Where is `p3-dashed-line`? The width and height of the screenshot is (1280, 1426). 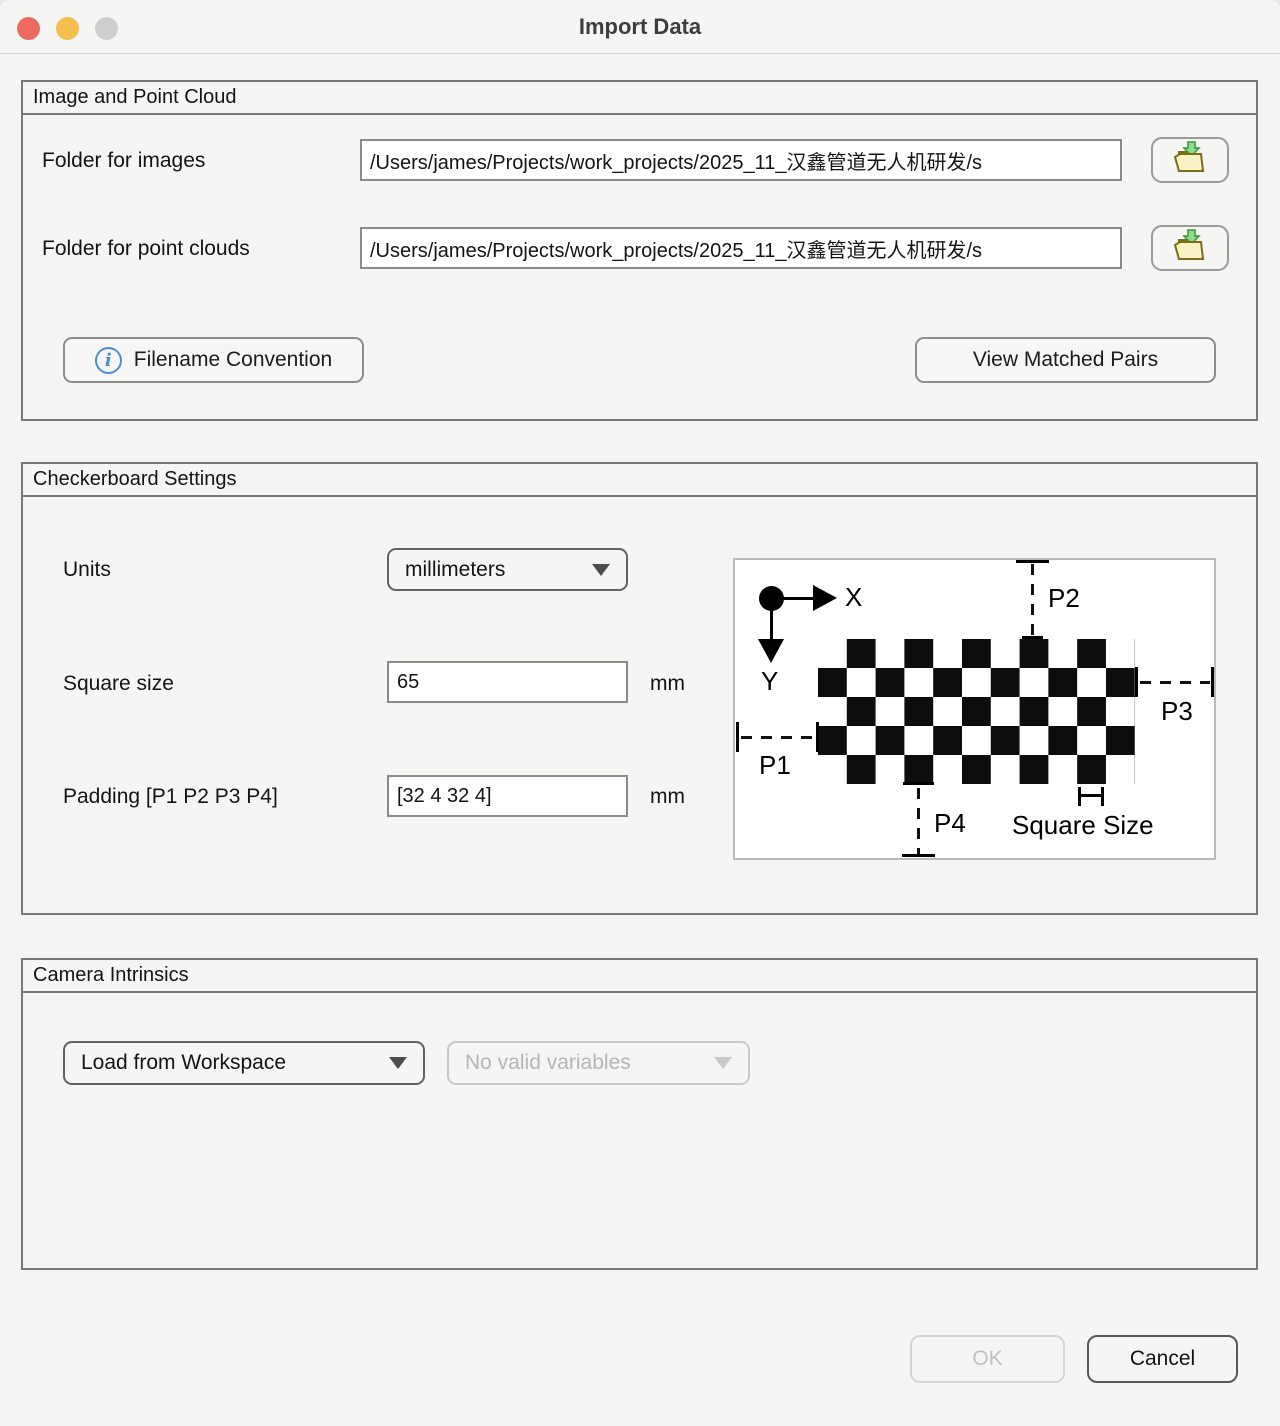 p3-dashed-line is located at coordinates (1175, 682).